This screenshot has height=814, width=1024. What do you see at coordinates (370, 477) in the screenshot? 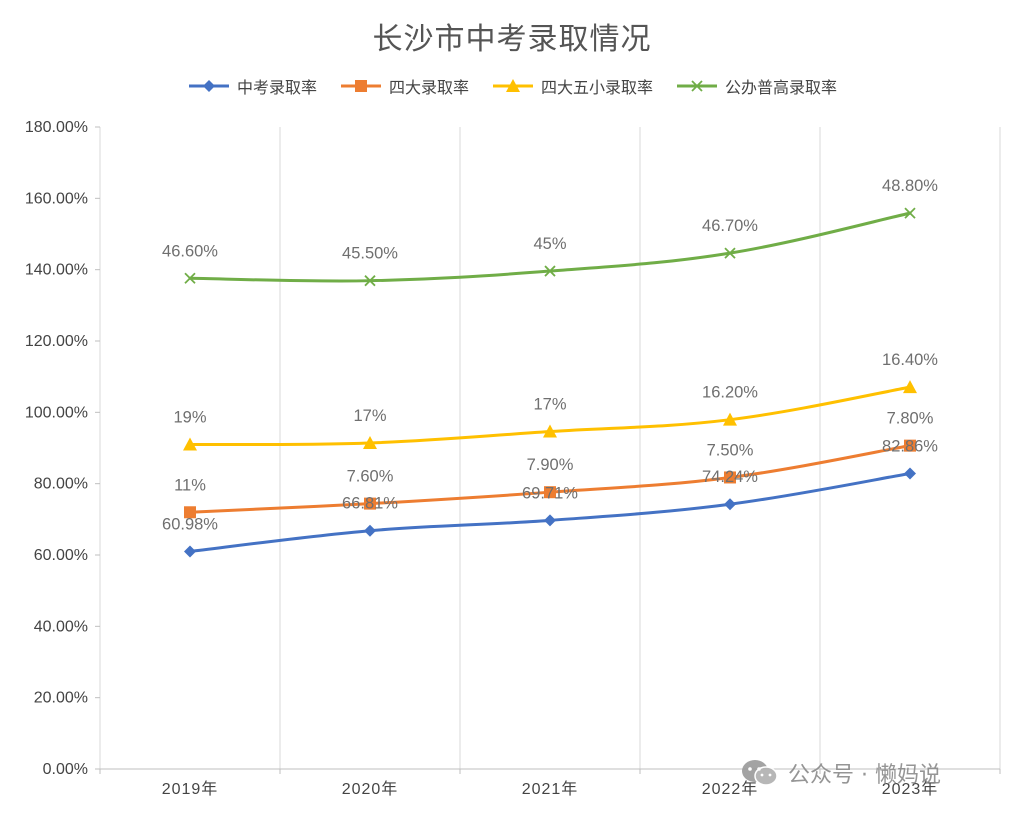
I see `data-label: 7.60%` at bounding box center [370, 477].